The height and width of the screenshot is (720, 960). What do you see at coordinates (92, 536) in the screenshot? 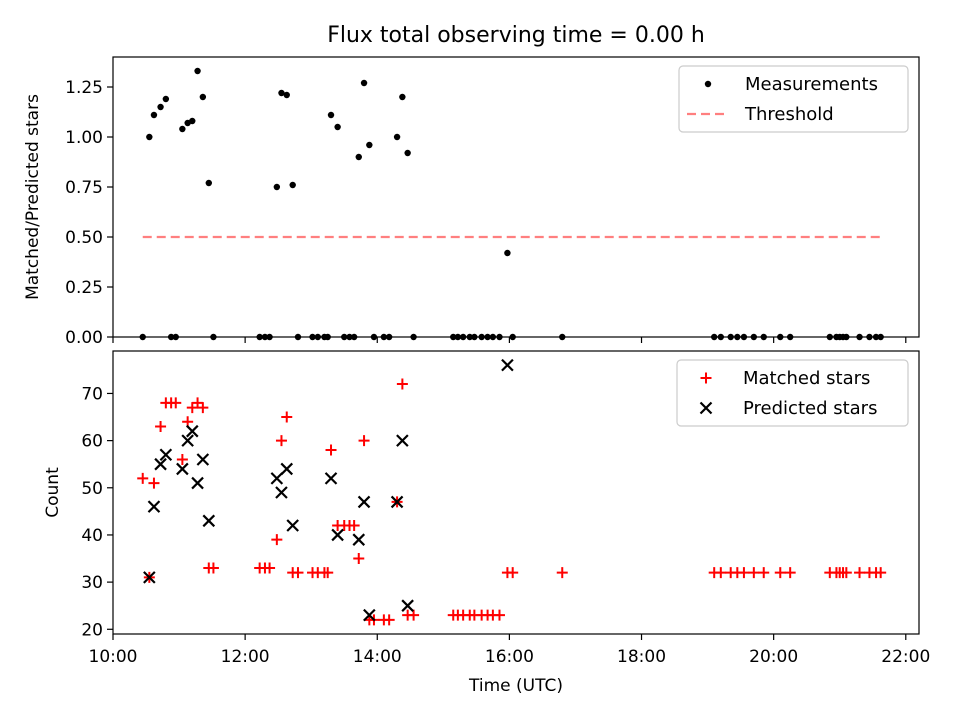
I see `y-tick-label: 40` at bounding box center [92, 536].